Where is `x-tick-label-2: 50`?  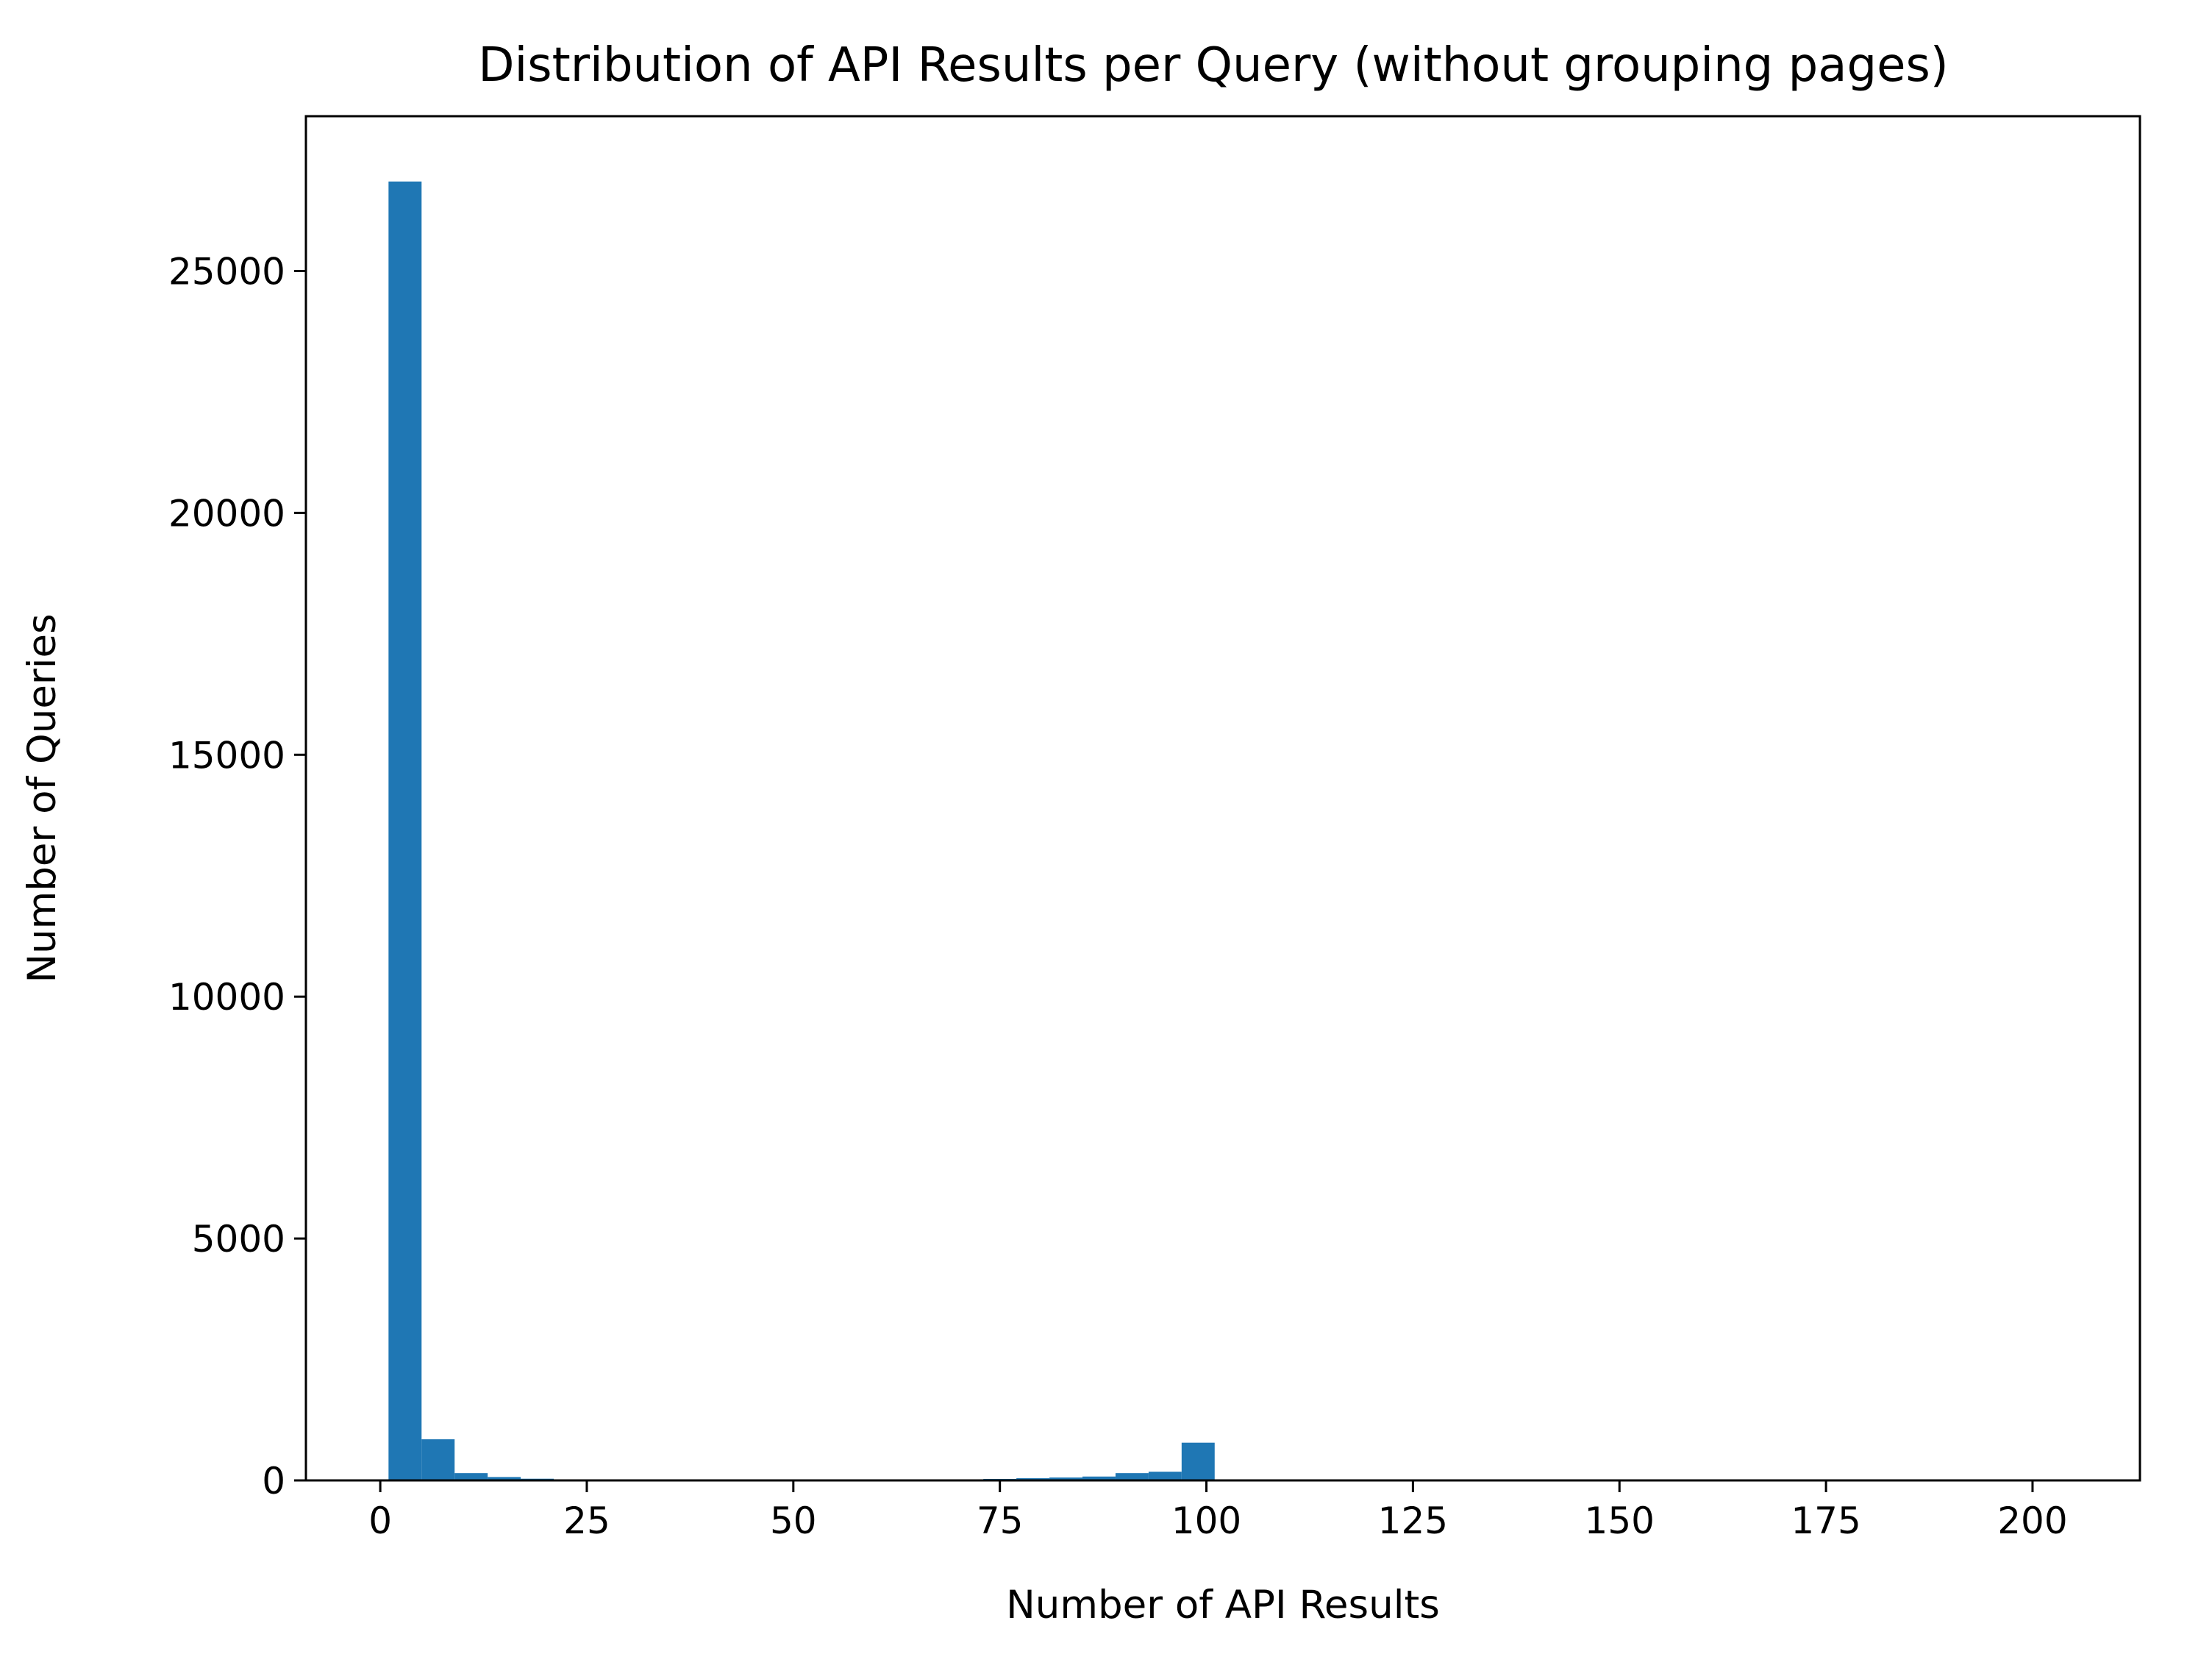
x-tick-label-2: 50 is located at coordinates (793, 1521).